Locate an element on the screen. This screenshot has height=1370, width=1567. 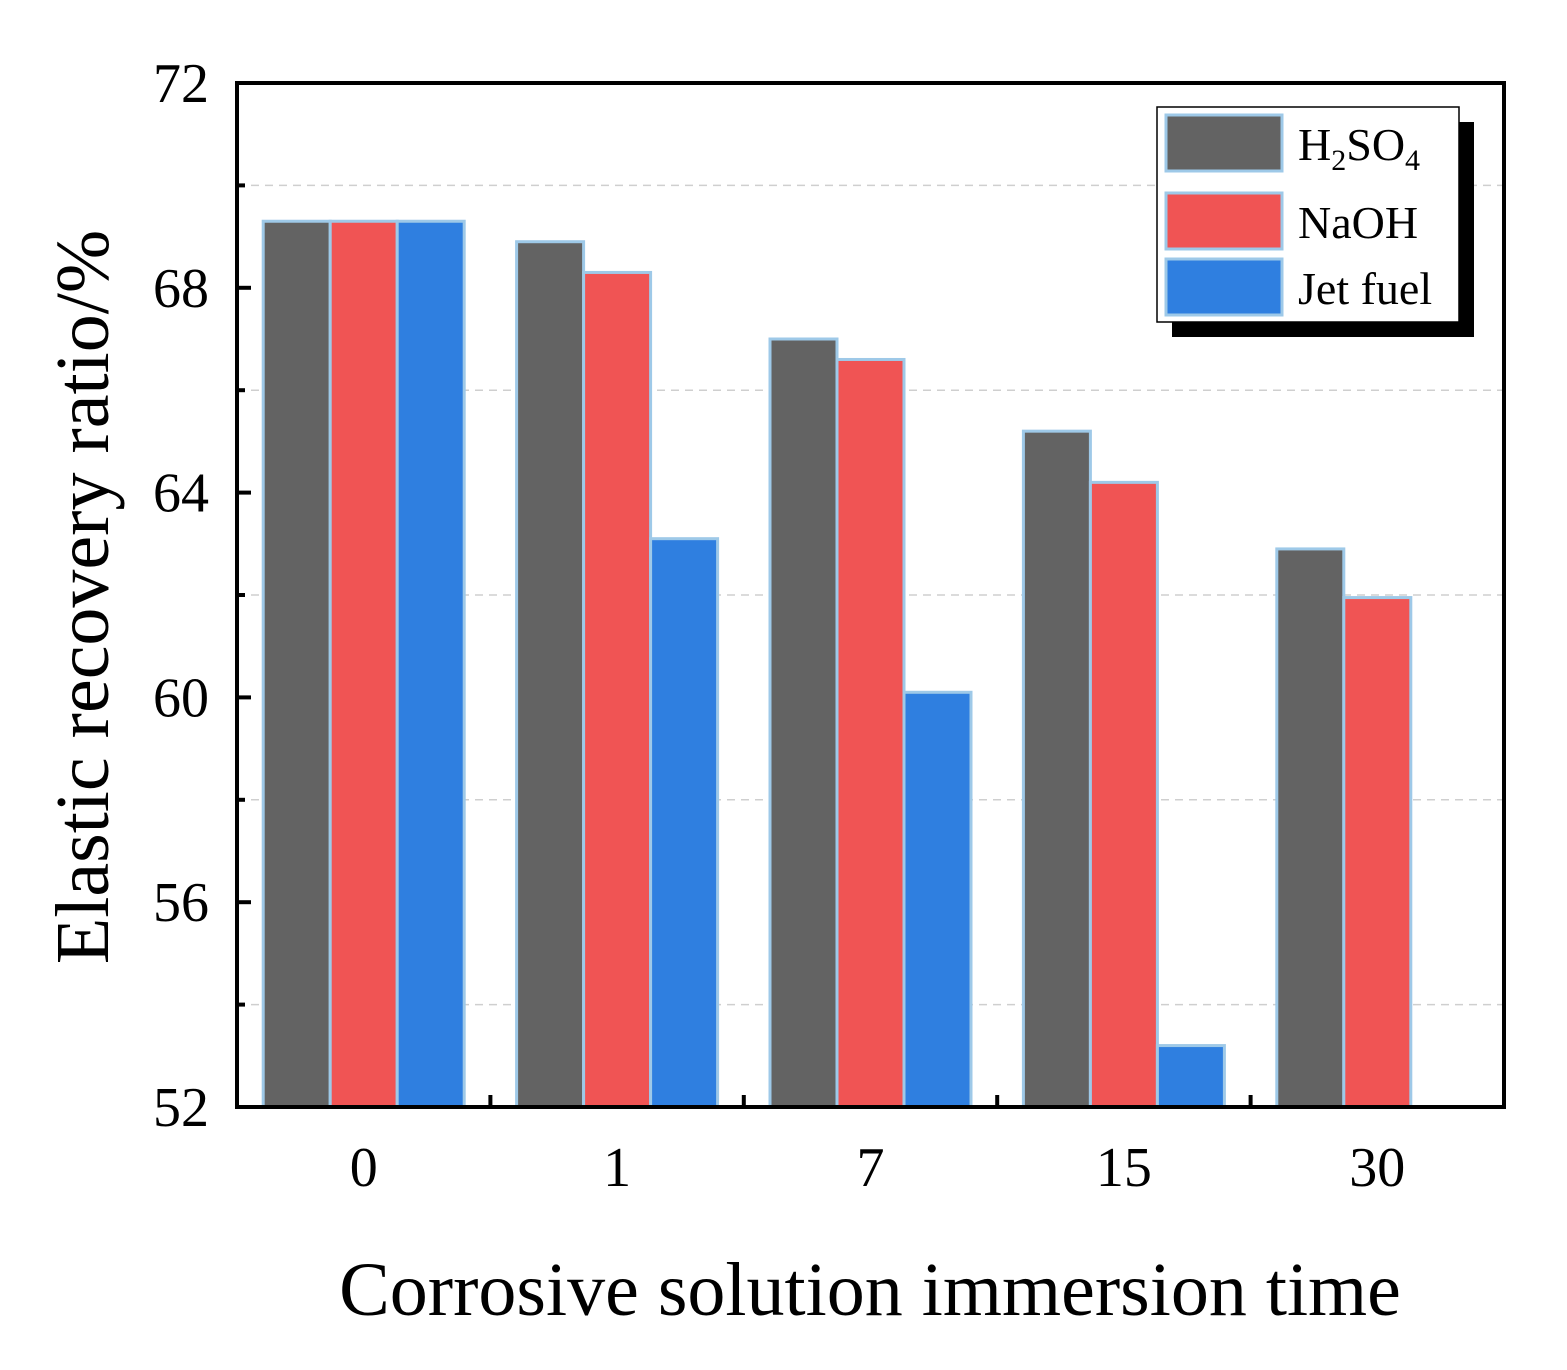
x-tick-label: 0 is located at coordinates (364, 1168).